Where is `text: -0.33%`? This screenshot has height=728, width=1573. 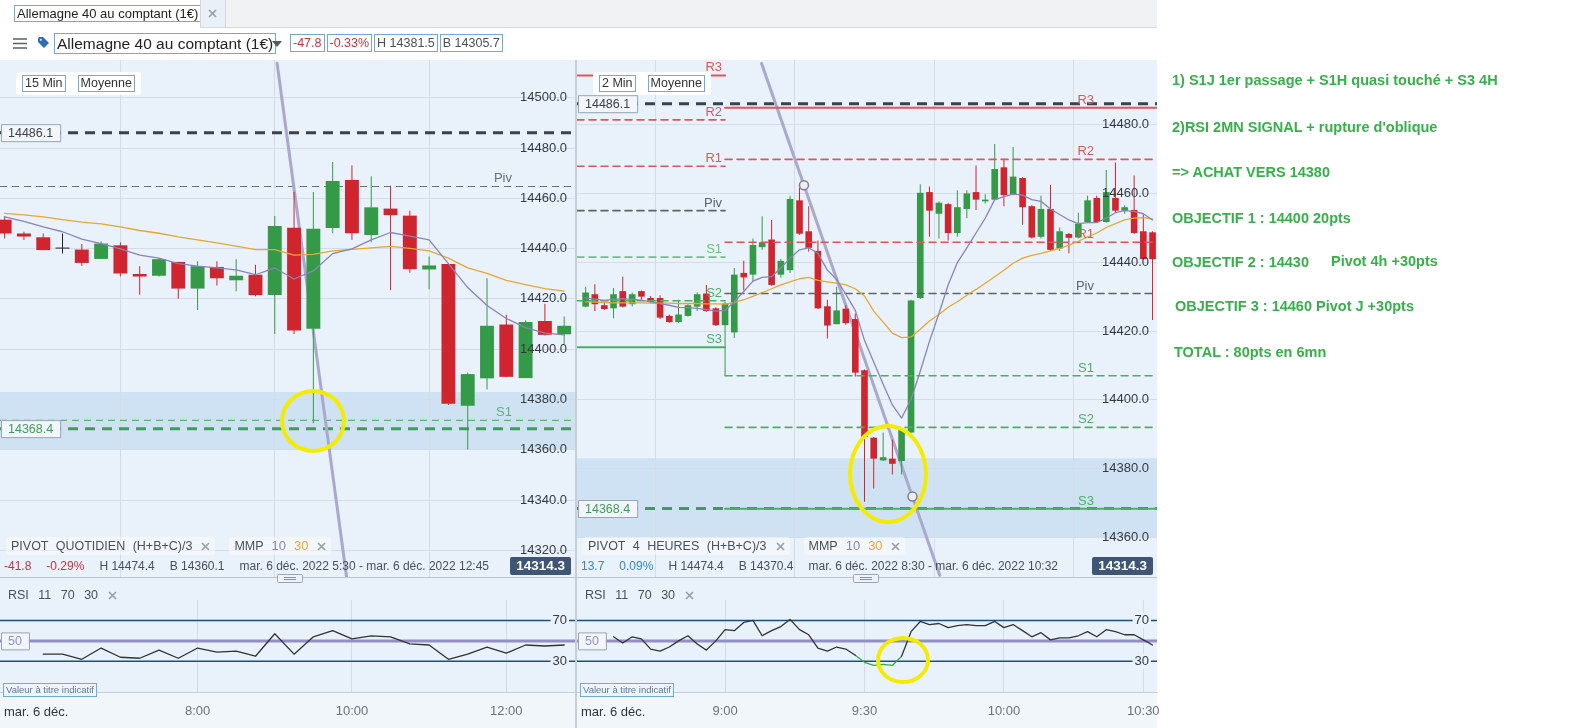
text: -0.33% is located at coordinates (349, 43).